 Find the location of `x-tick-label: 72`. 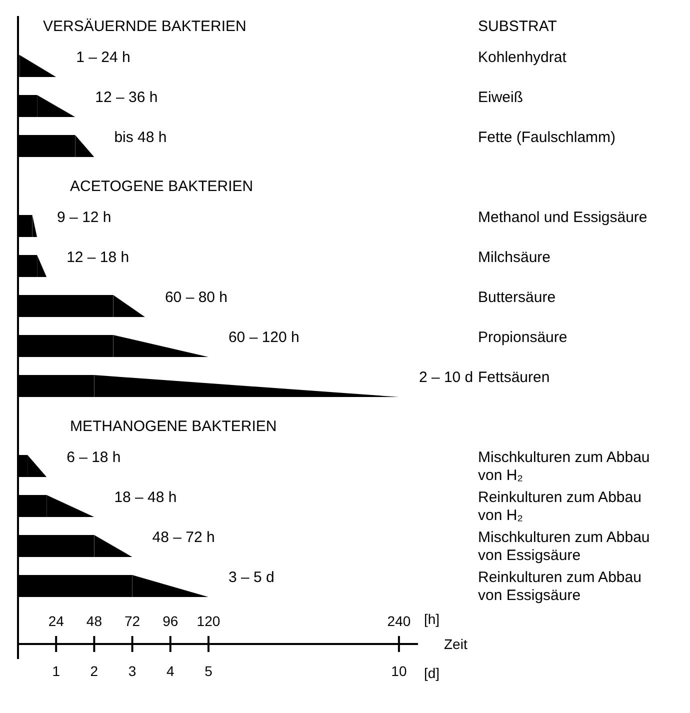

x-tick-label: 72 is located at coordinates (132, 621).